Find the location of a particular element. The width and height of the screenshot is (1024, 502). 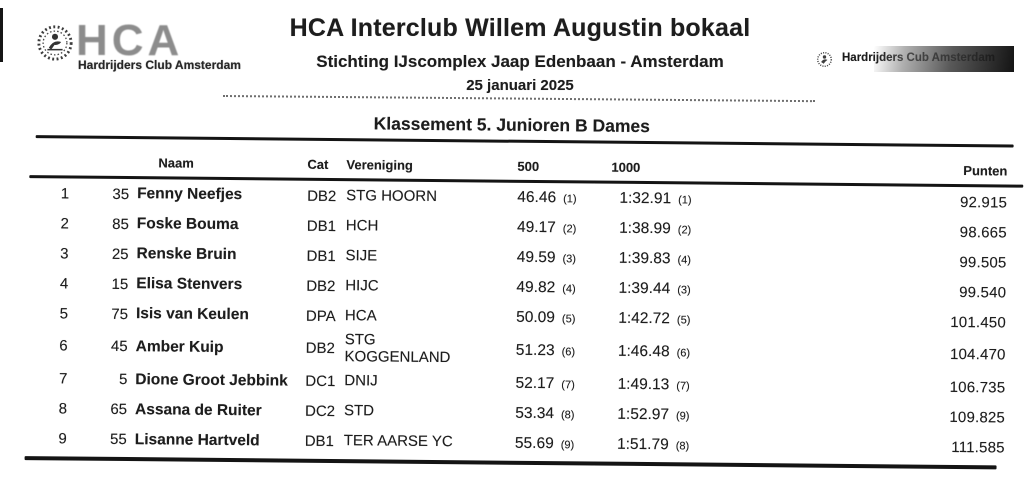

time-500-rank: (2) is located at coordinates (569, 229).